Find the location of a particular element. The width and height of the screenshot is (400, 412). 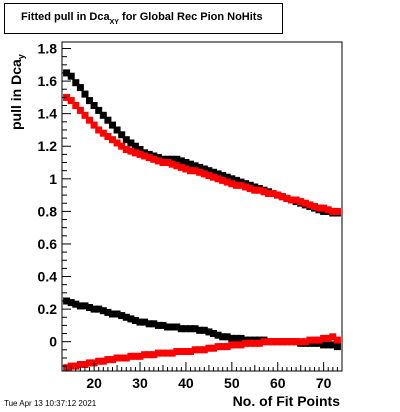

title-main: Fitted pull in Dca is located at coordinates (65, 17).